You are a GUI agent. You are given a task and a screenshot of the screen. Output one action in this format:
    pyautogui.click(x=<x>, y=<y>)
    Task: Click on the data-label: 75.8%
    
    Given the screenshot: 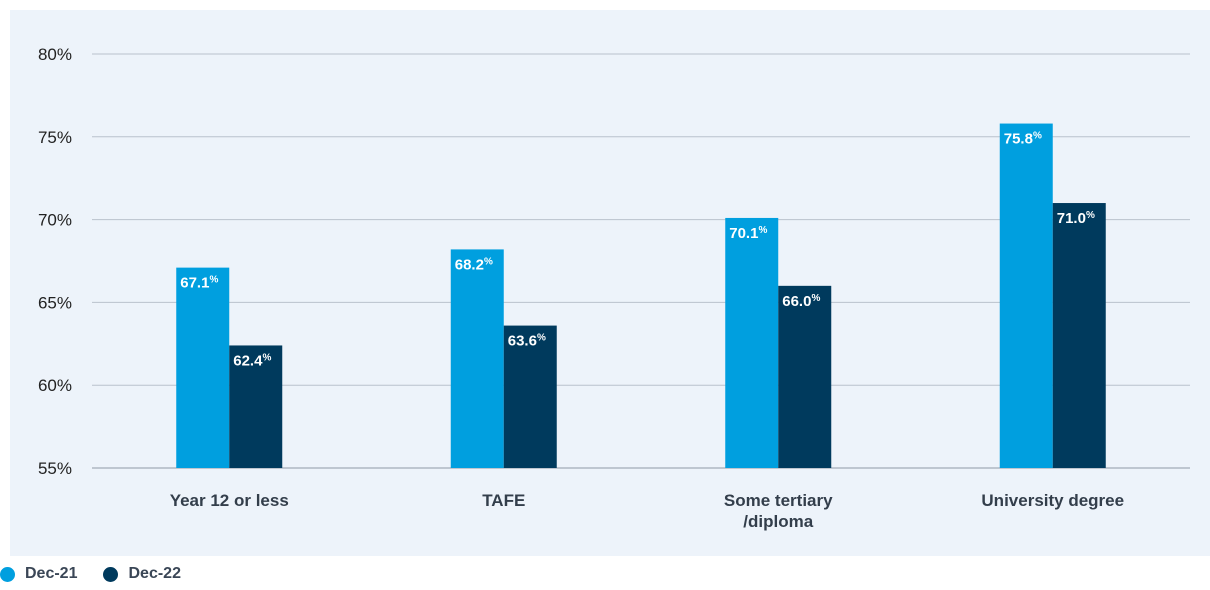 What is the action you would take?
    pyautogui.click(x=1023, y=139)
    